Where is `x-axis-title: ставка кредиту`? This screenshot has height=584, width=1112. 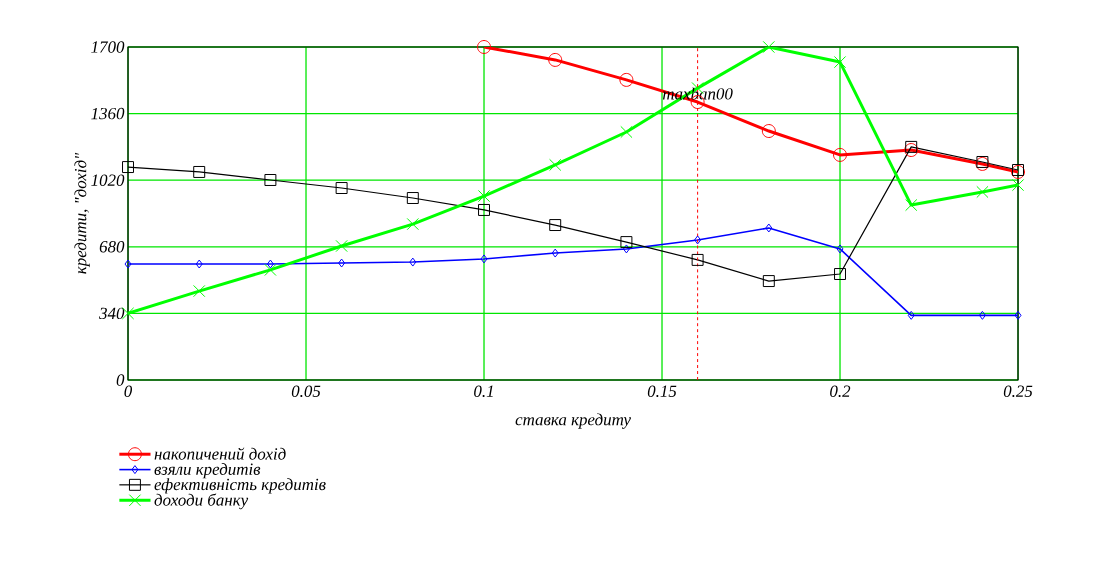
x-axis-title: ставка кредиту is located at coordinates (573, 421).